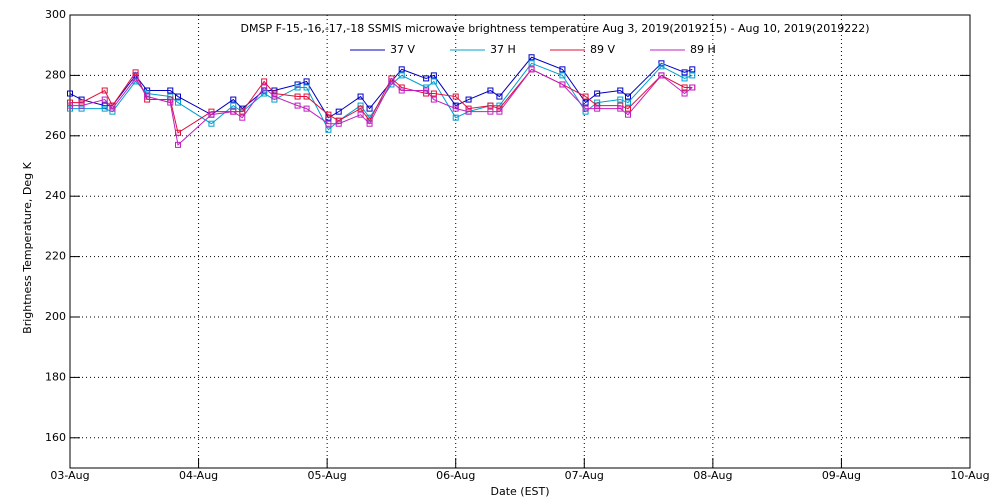 The height and width of the screenshot is (500, 1000). What do you see at coordinates (841, 475) in the screenshot?
I see `x-tick-label: 09-Aug` at bounding box center [841, 475].